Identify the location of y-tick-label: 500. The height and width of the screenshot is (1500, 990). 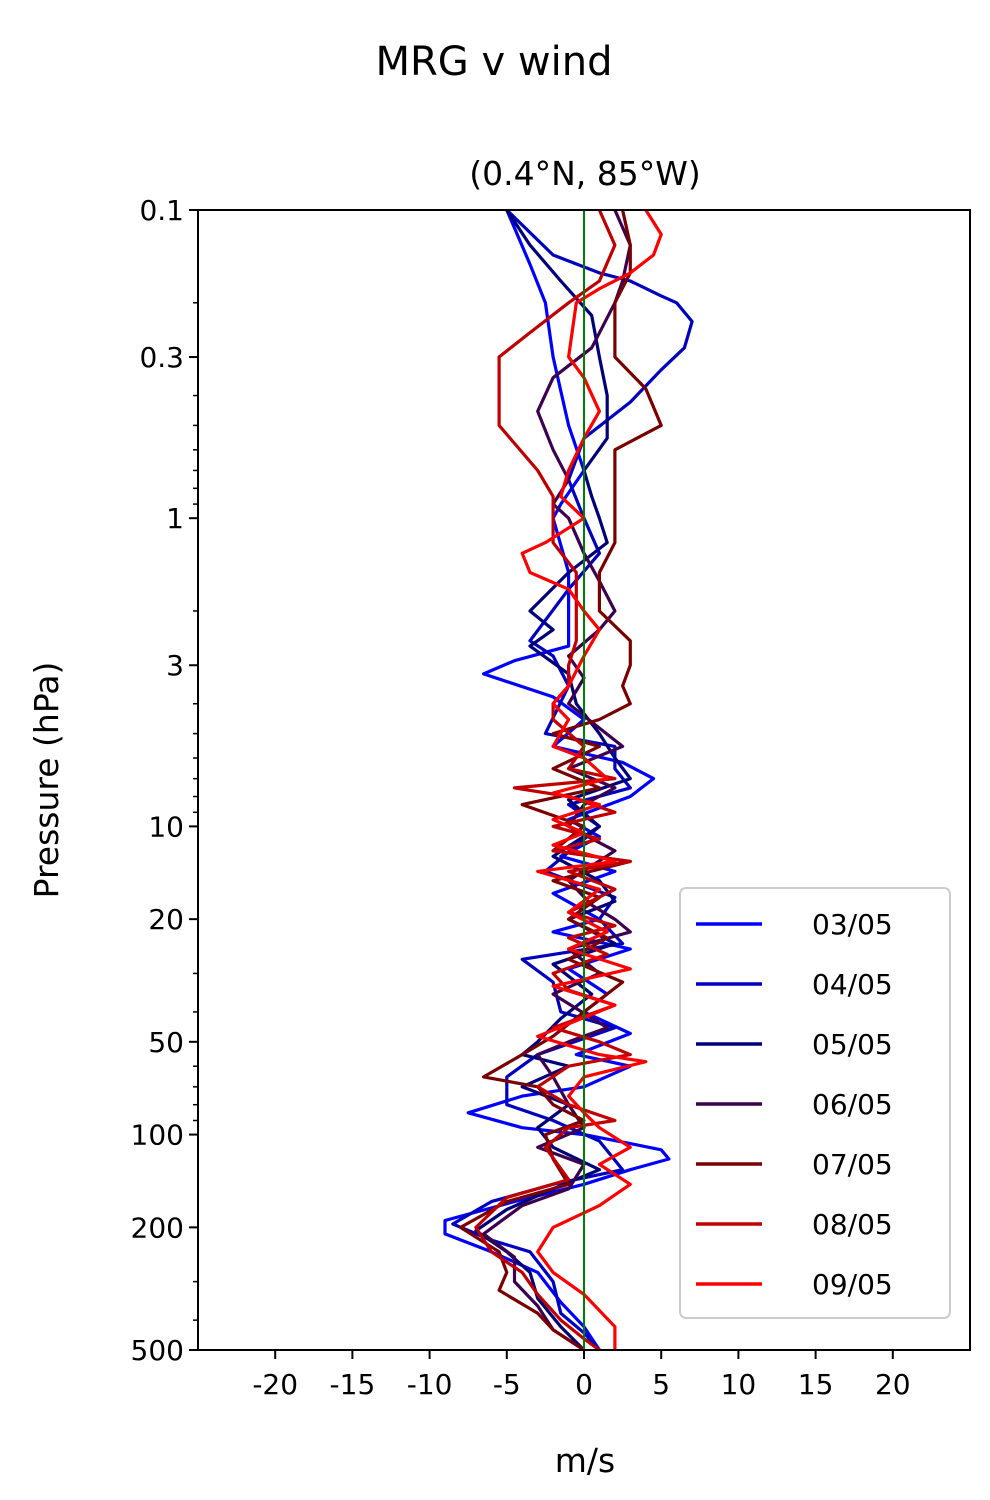
(157, 1350).